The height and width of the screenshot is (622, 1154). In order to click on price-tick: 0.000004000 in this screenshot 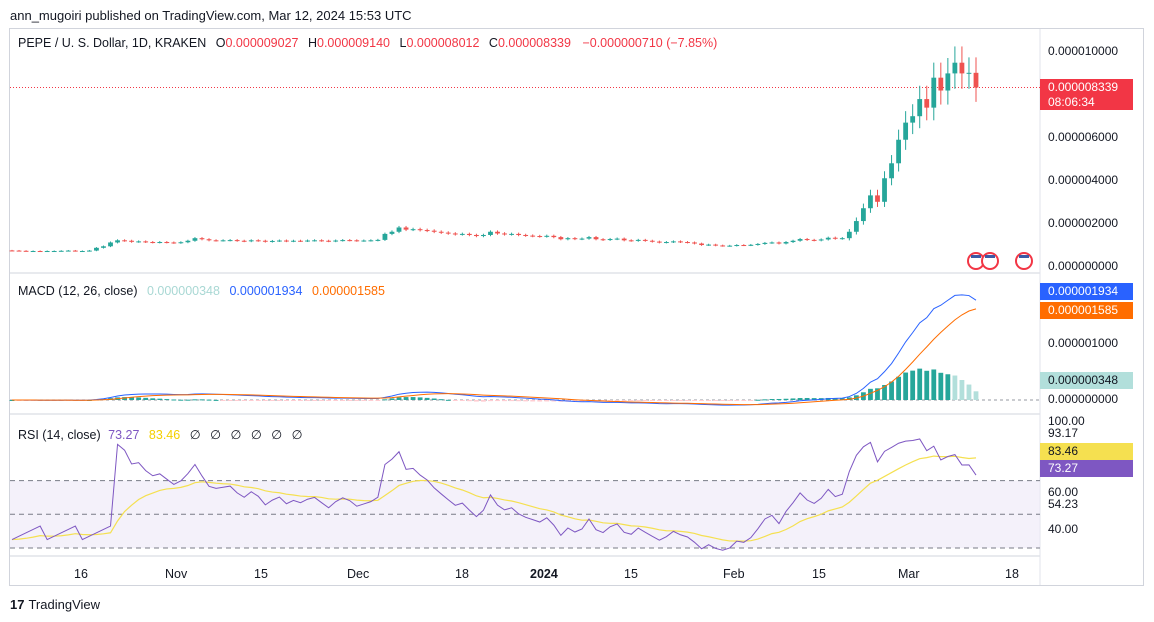, I will do `click(1083, 180)`.